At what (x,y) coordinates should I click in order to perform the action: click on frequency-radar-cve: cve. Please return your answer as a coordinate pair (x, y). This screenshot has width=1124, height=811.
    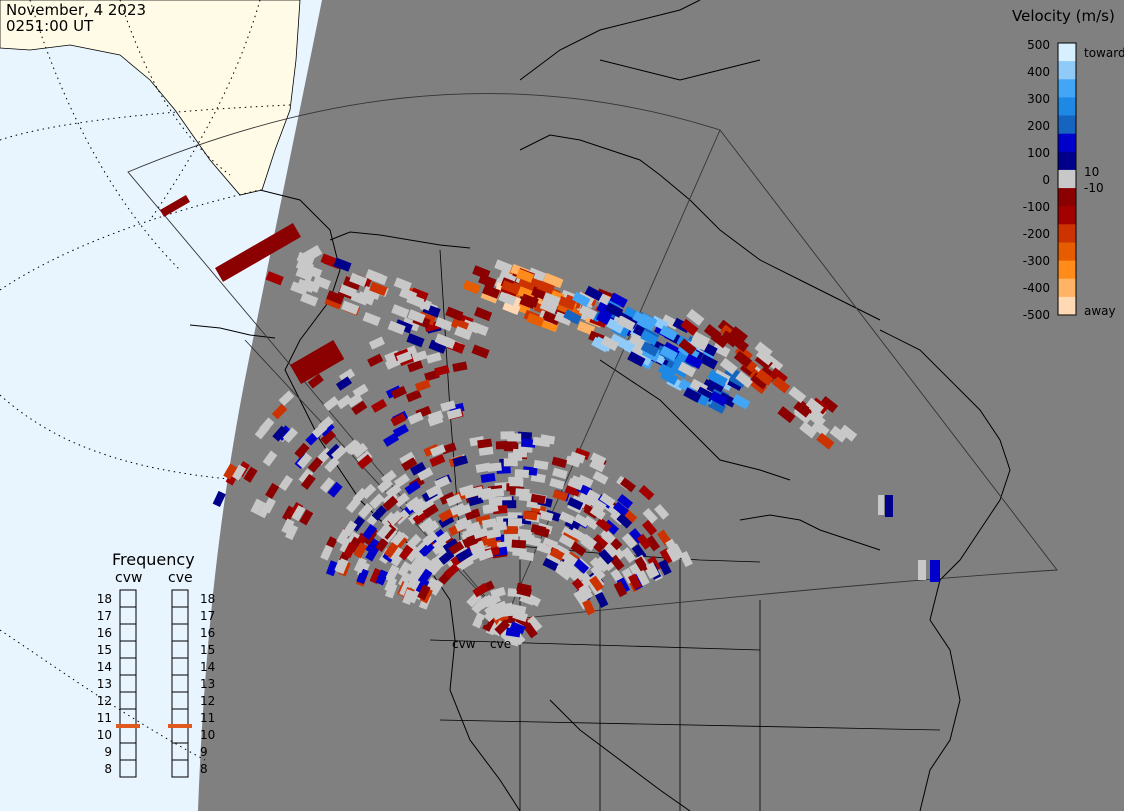
    Looking at the image, I should click on (180, 578).